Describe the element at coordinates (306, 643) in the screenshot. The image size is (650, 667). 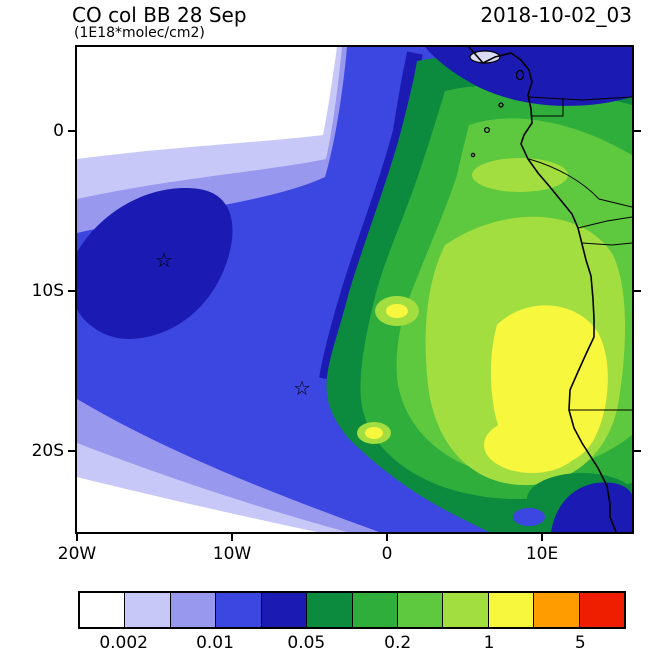
I see `colorbar-label-005: 0.05` at that location.